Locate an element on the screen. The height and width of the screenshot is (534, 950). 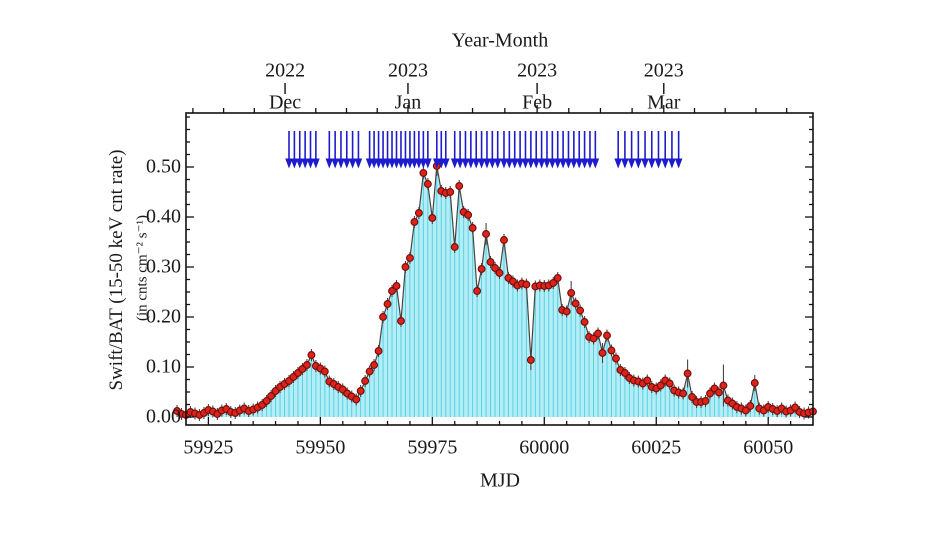
x-tick-label: 60050 is located at coordinates (768, 447).